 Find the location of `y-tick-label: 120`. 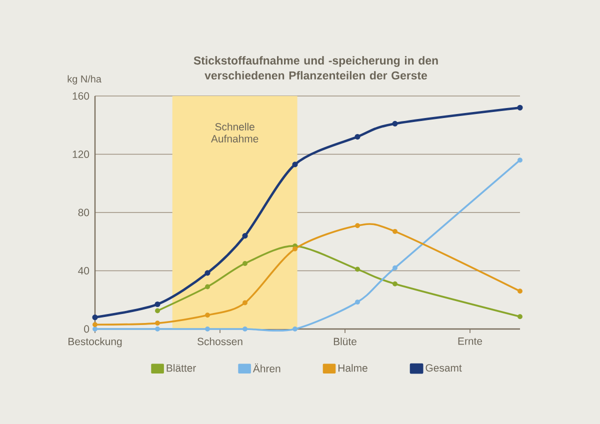

y-tick-label: 120 is located at coordinates (81, 154).